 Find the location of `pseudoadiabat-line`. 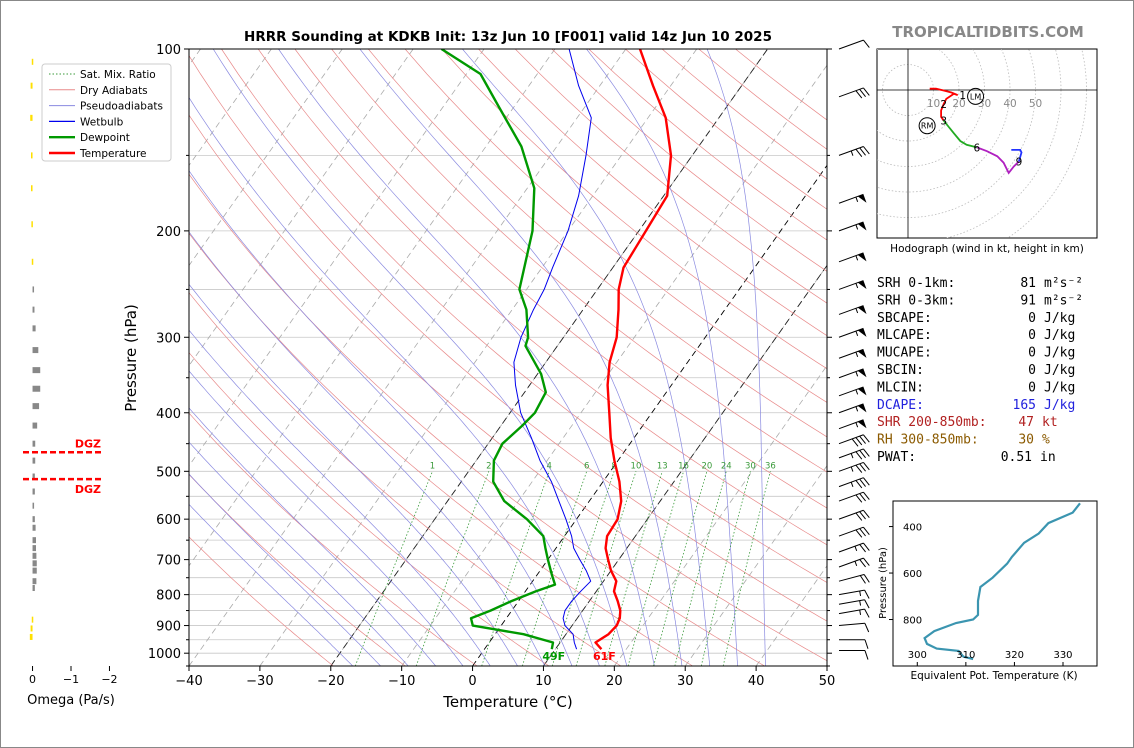

pseudoadiabat-line is located at coordinates (326, 518).